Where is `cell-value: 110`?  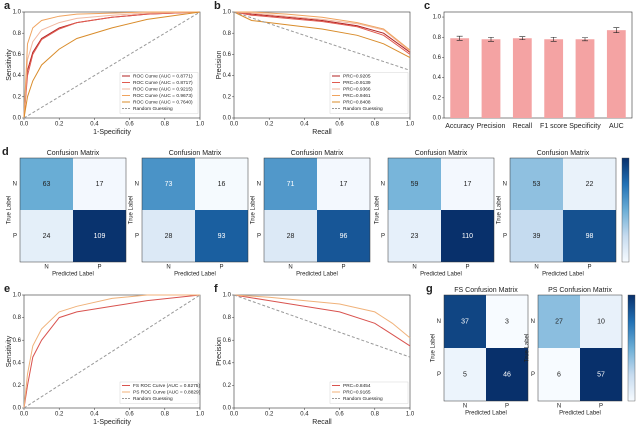 cell-value: 110 is located at coordinates (467, 236).